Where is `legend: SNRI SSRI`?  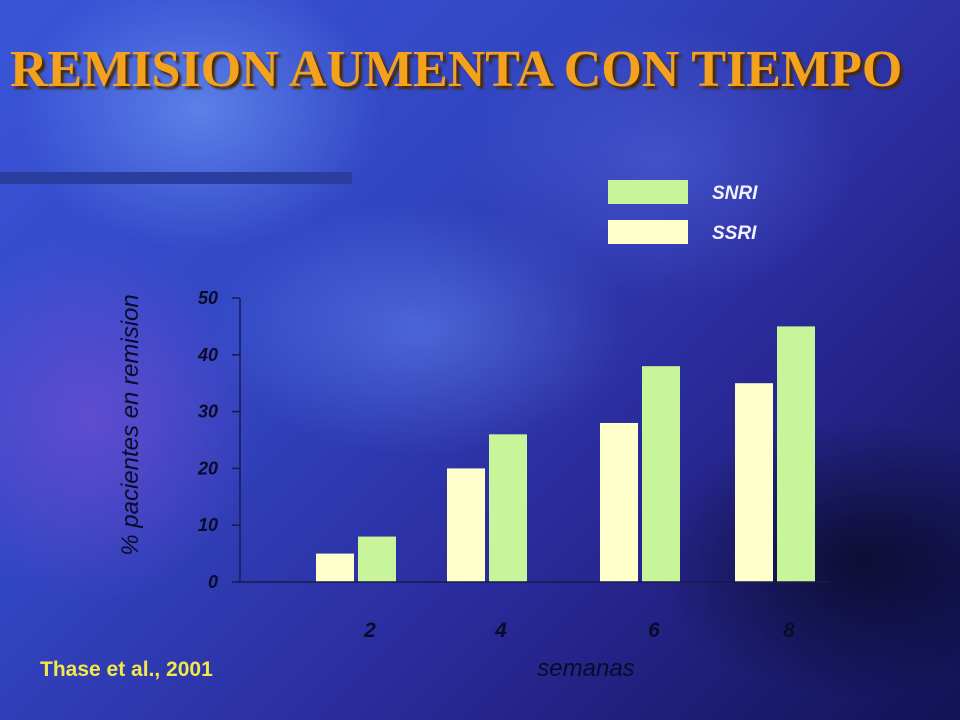
legend: SNRI SSRI is located at coordinates (683, 212).